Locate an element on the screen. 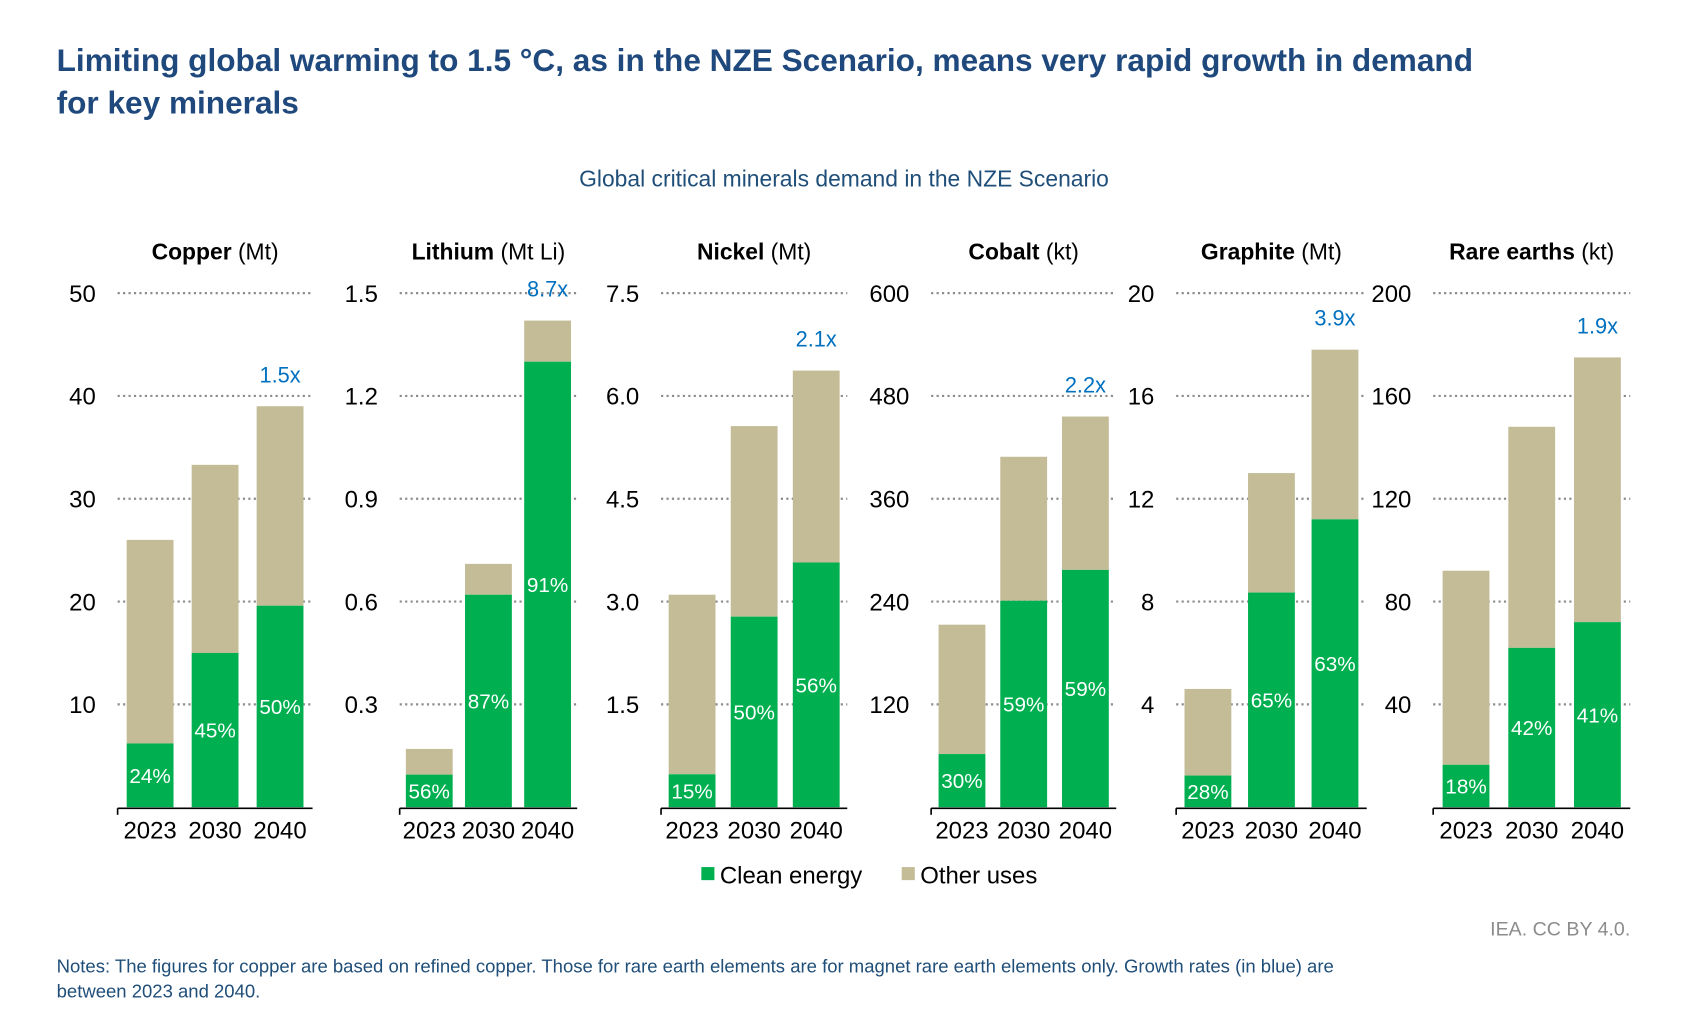 Image resolution: width=1688 pixels, height=1023 pixels. panel-title: Cobalt (kt) is located at coordinates (1023, 251).